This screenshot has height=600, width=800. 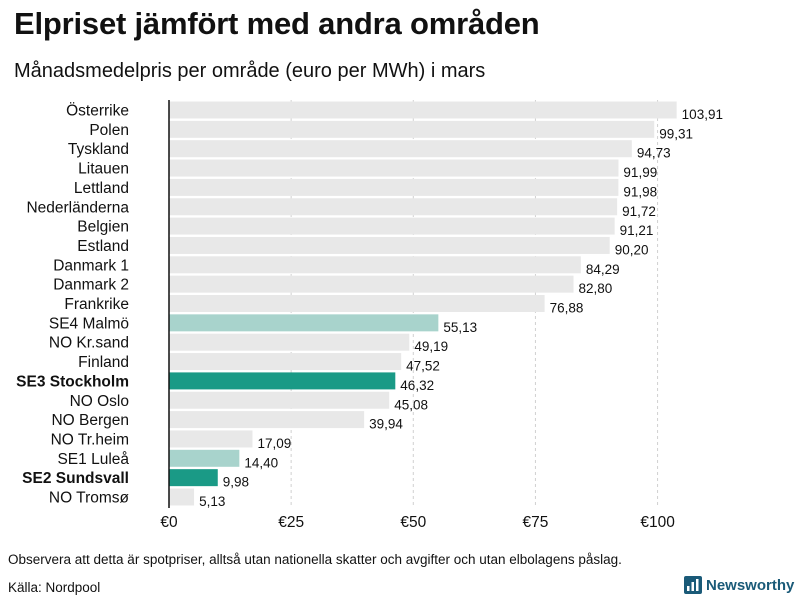 What do you see at coordinates (431, 346) in the screenshot?
I see `value-label: 49,19` at bounding box center [431, 346].